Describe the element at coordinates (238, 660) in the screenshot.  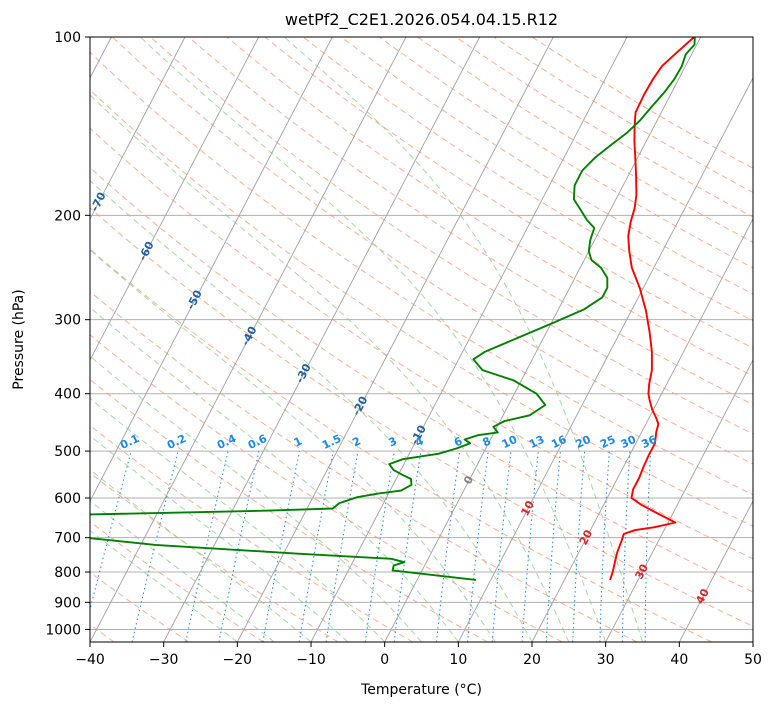
I see `x-tick-label: −20` at that location.